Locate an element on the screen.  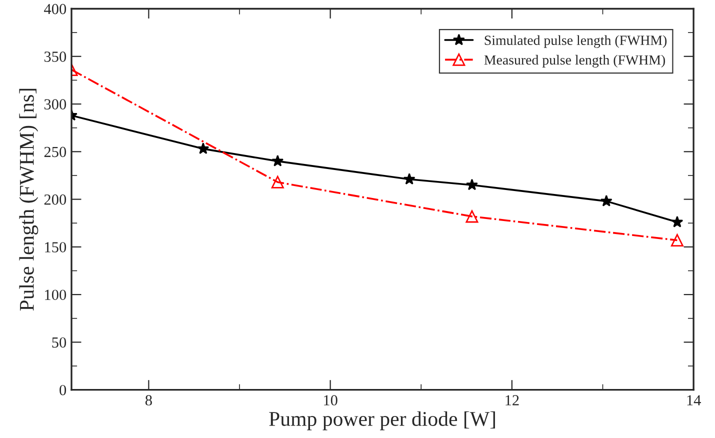
y-tick-label: 200 is located at coordinates (55, 199).